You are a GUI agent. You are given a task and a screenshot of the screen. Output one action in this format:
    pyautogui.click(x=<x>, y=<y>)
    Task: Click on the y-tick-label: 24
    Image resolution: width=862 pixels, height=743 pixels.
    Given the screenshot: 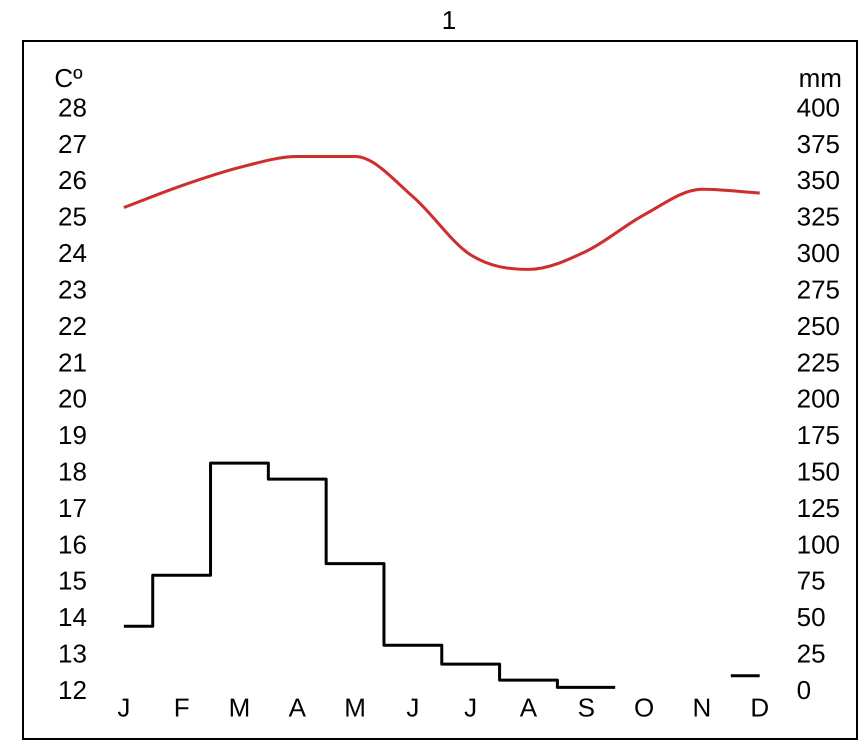 What is the action you would take?
    pyautogui.click(x=72, y=253)
    